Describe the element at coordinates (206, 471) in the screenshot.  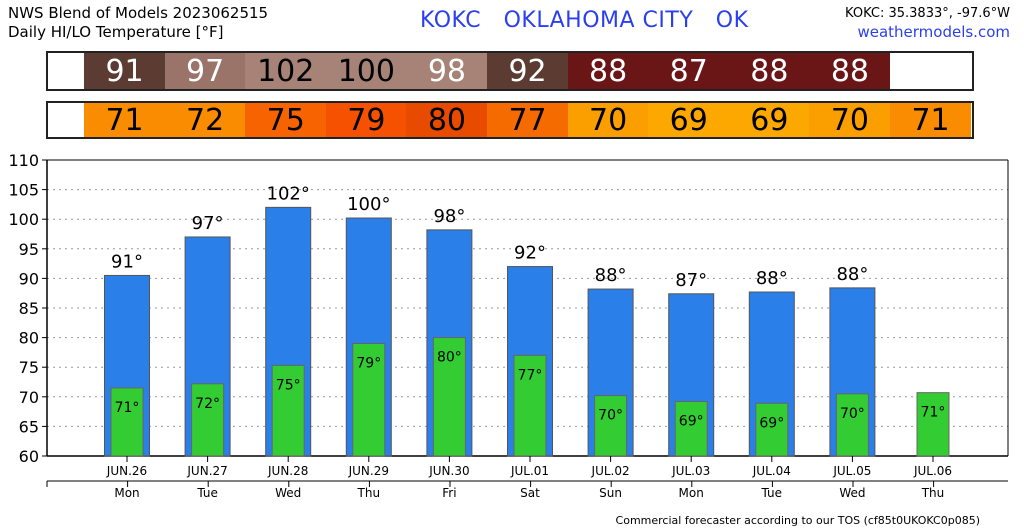
I see `x-date-label: JUN.27` at that location.